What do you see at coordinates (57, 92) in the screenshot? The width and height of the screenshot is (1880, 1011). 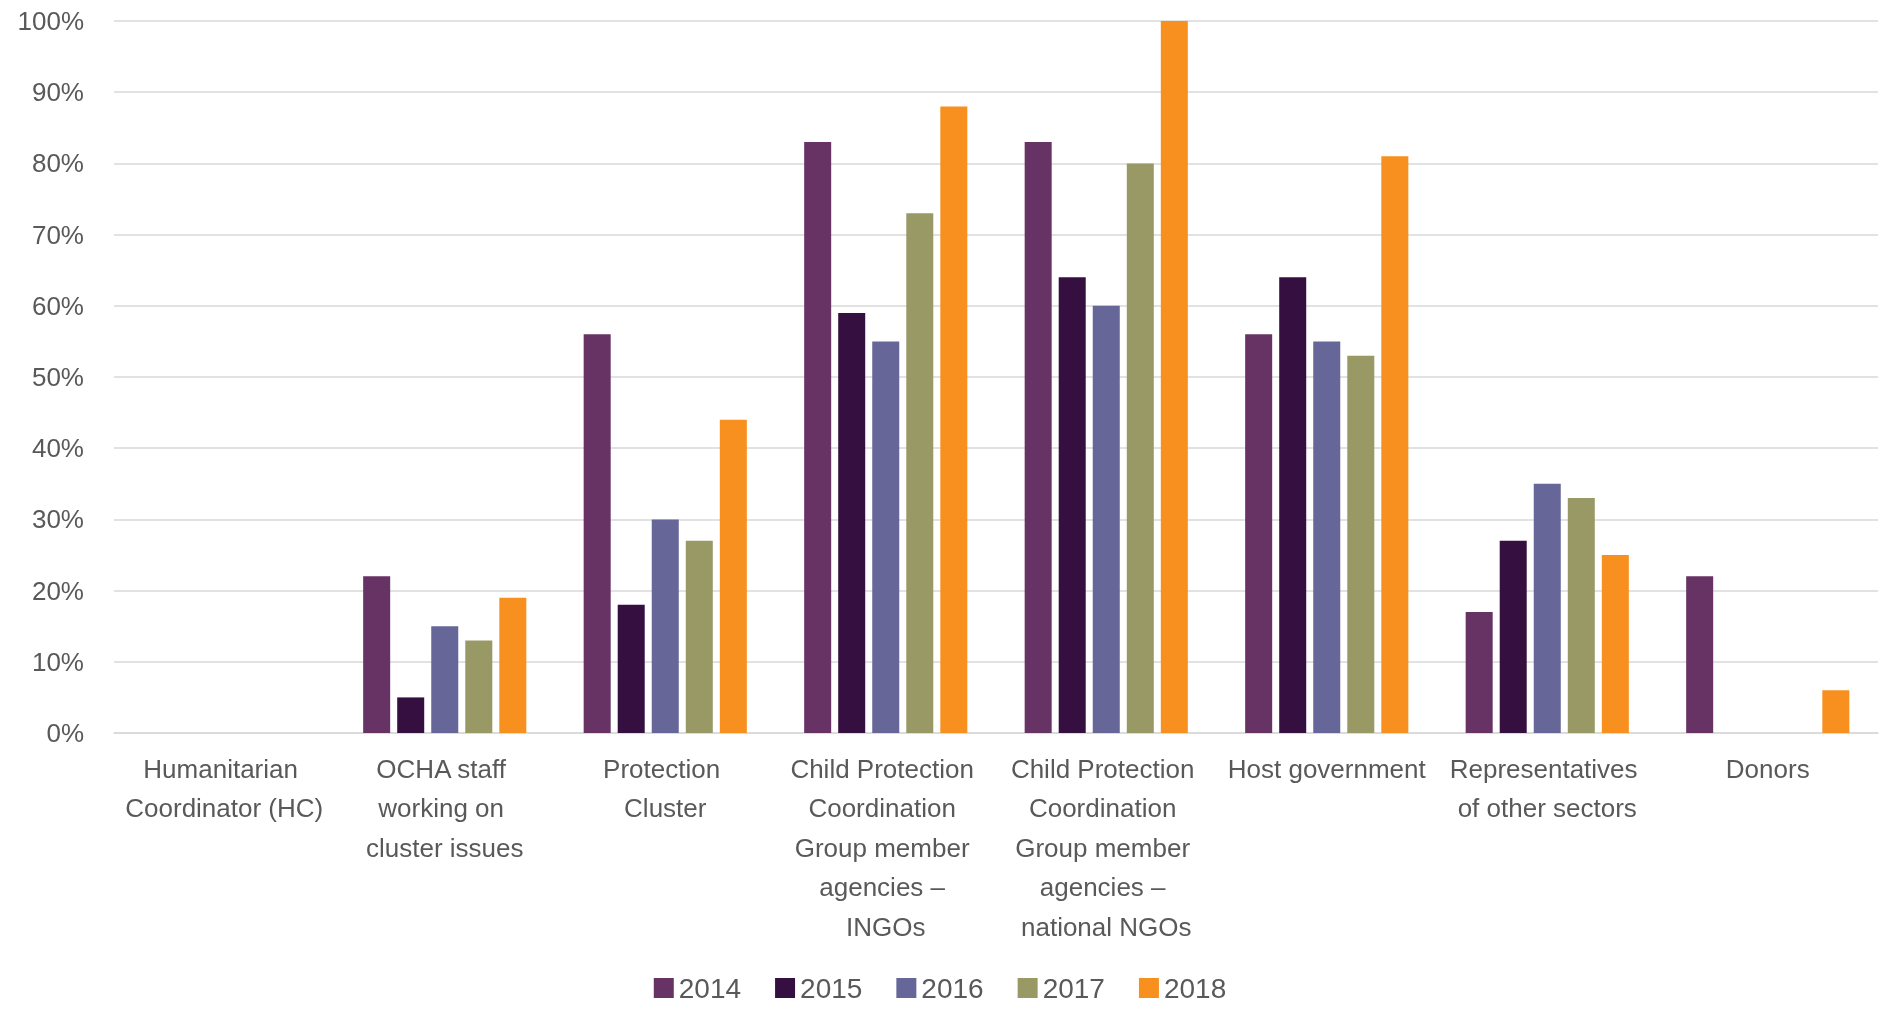 I see `y-tick-label: 90%` at bounding box center [57, 92].